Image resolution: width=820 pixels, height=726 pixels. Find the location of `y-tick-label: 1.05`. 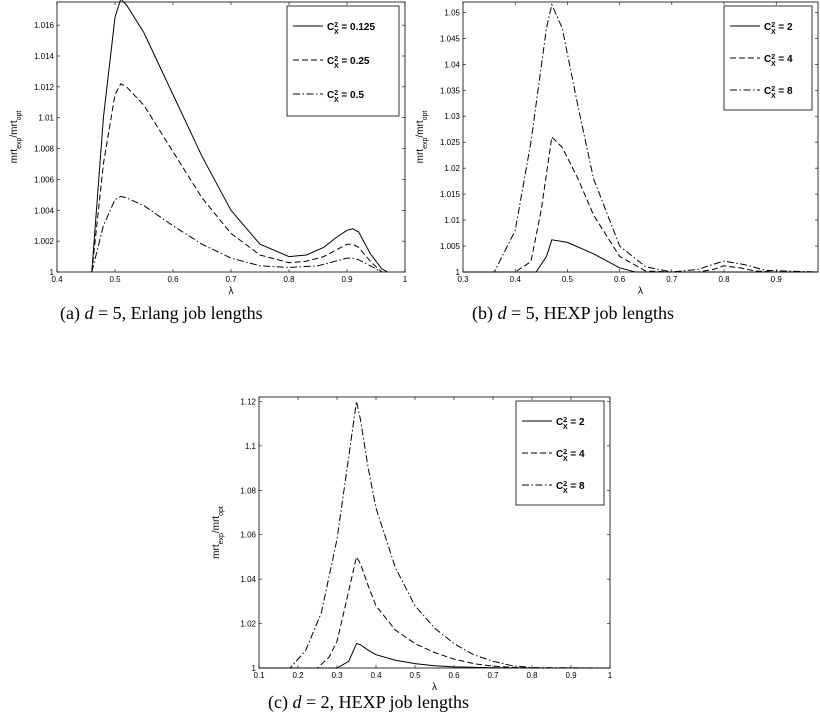

y-tick-label: 1.05 is located at coordinates (452, 12).